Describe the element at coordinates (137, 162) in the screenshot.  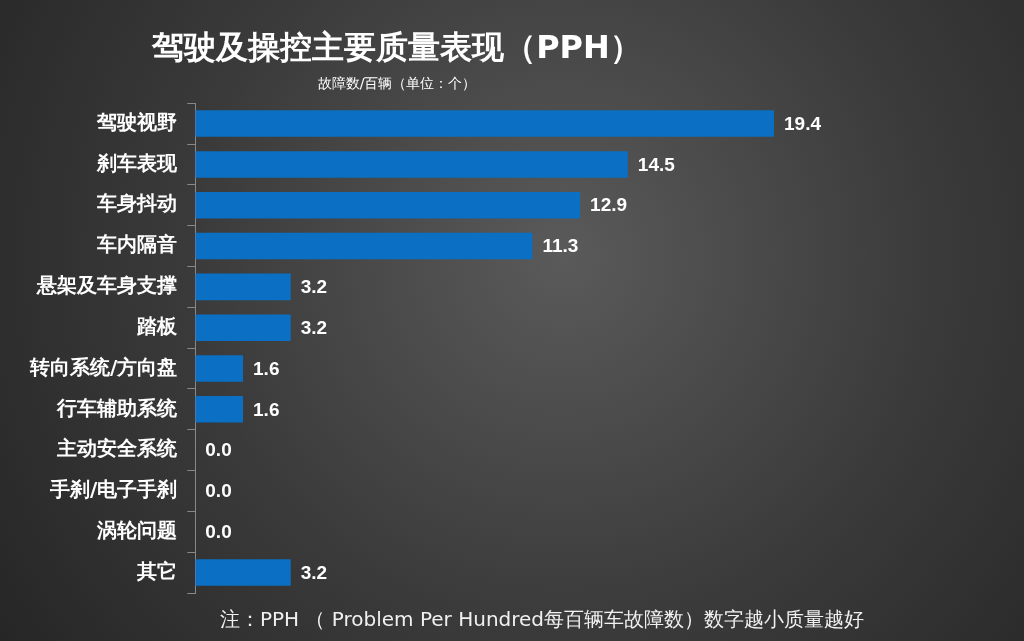
I see `y-tick-label: 刹车表现` at that location.